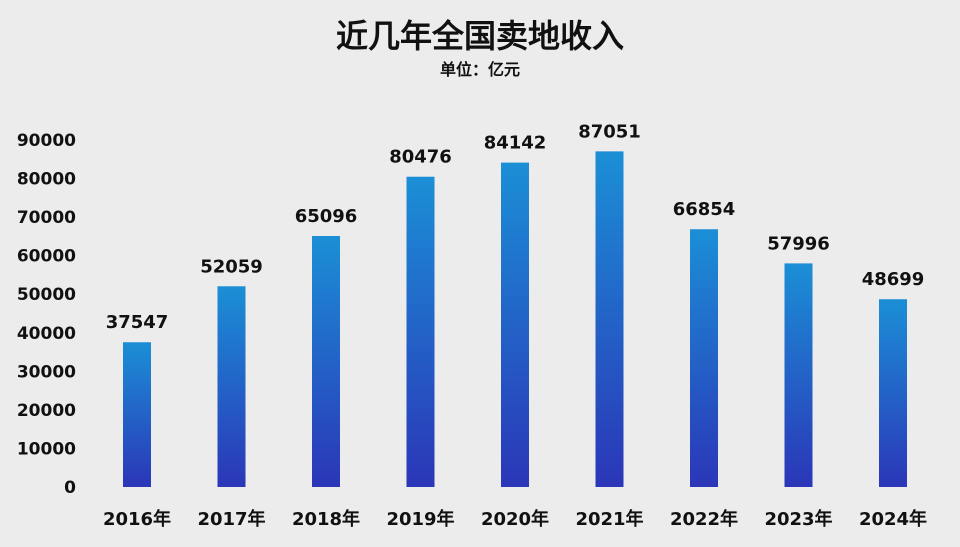  What do you see at coordinates (46, 449) in the screenshot?
I see `y-tick-label: 10000` at bounding box center [46, 449].